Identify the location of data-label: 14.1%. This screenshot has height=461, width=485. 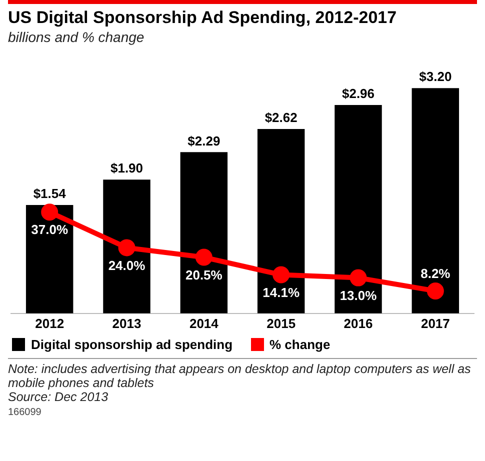
(281, 292).